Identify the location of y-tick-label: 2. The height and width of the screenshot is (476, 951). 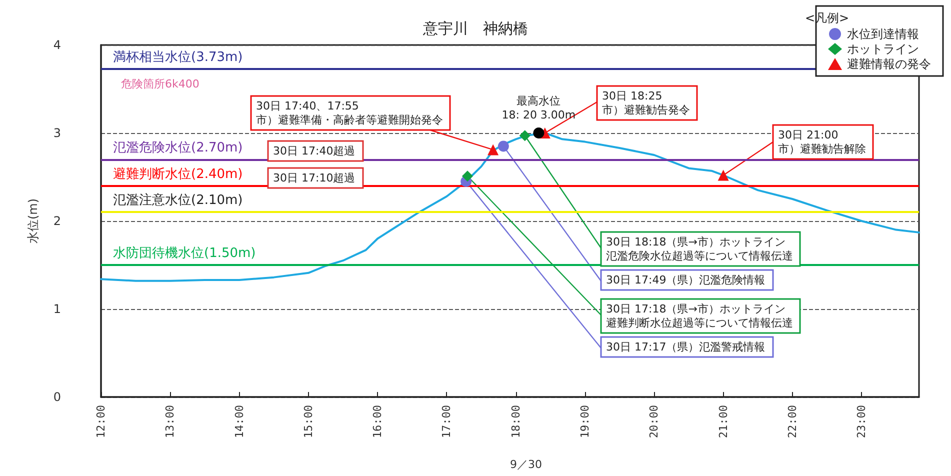
(57, 221).